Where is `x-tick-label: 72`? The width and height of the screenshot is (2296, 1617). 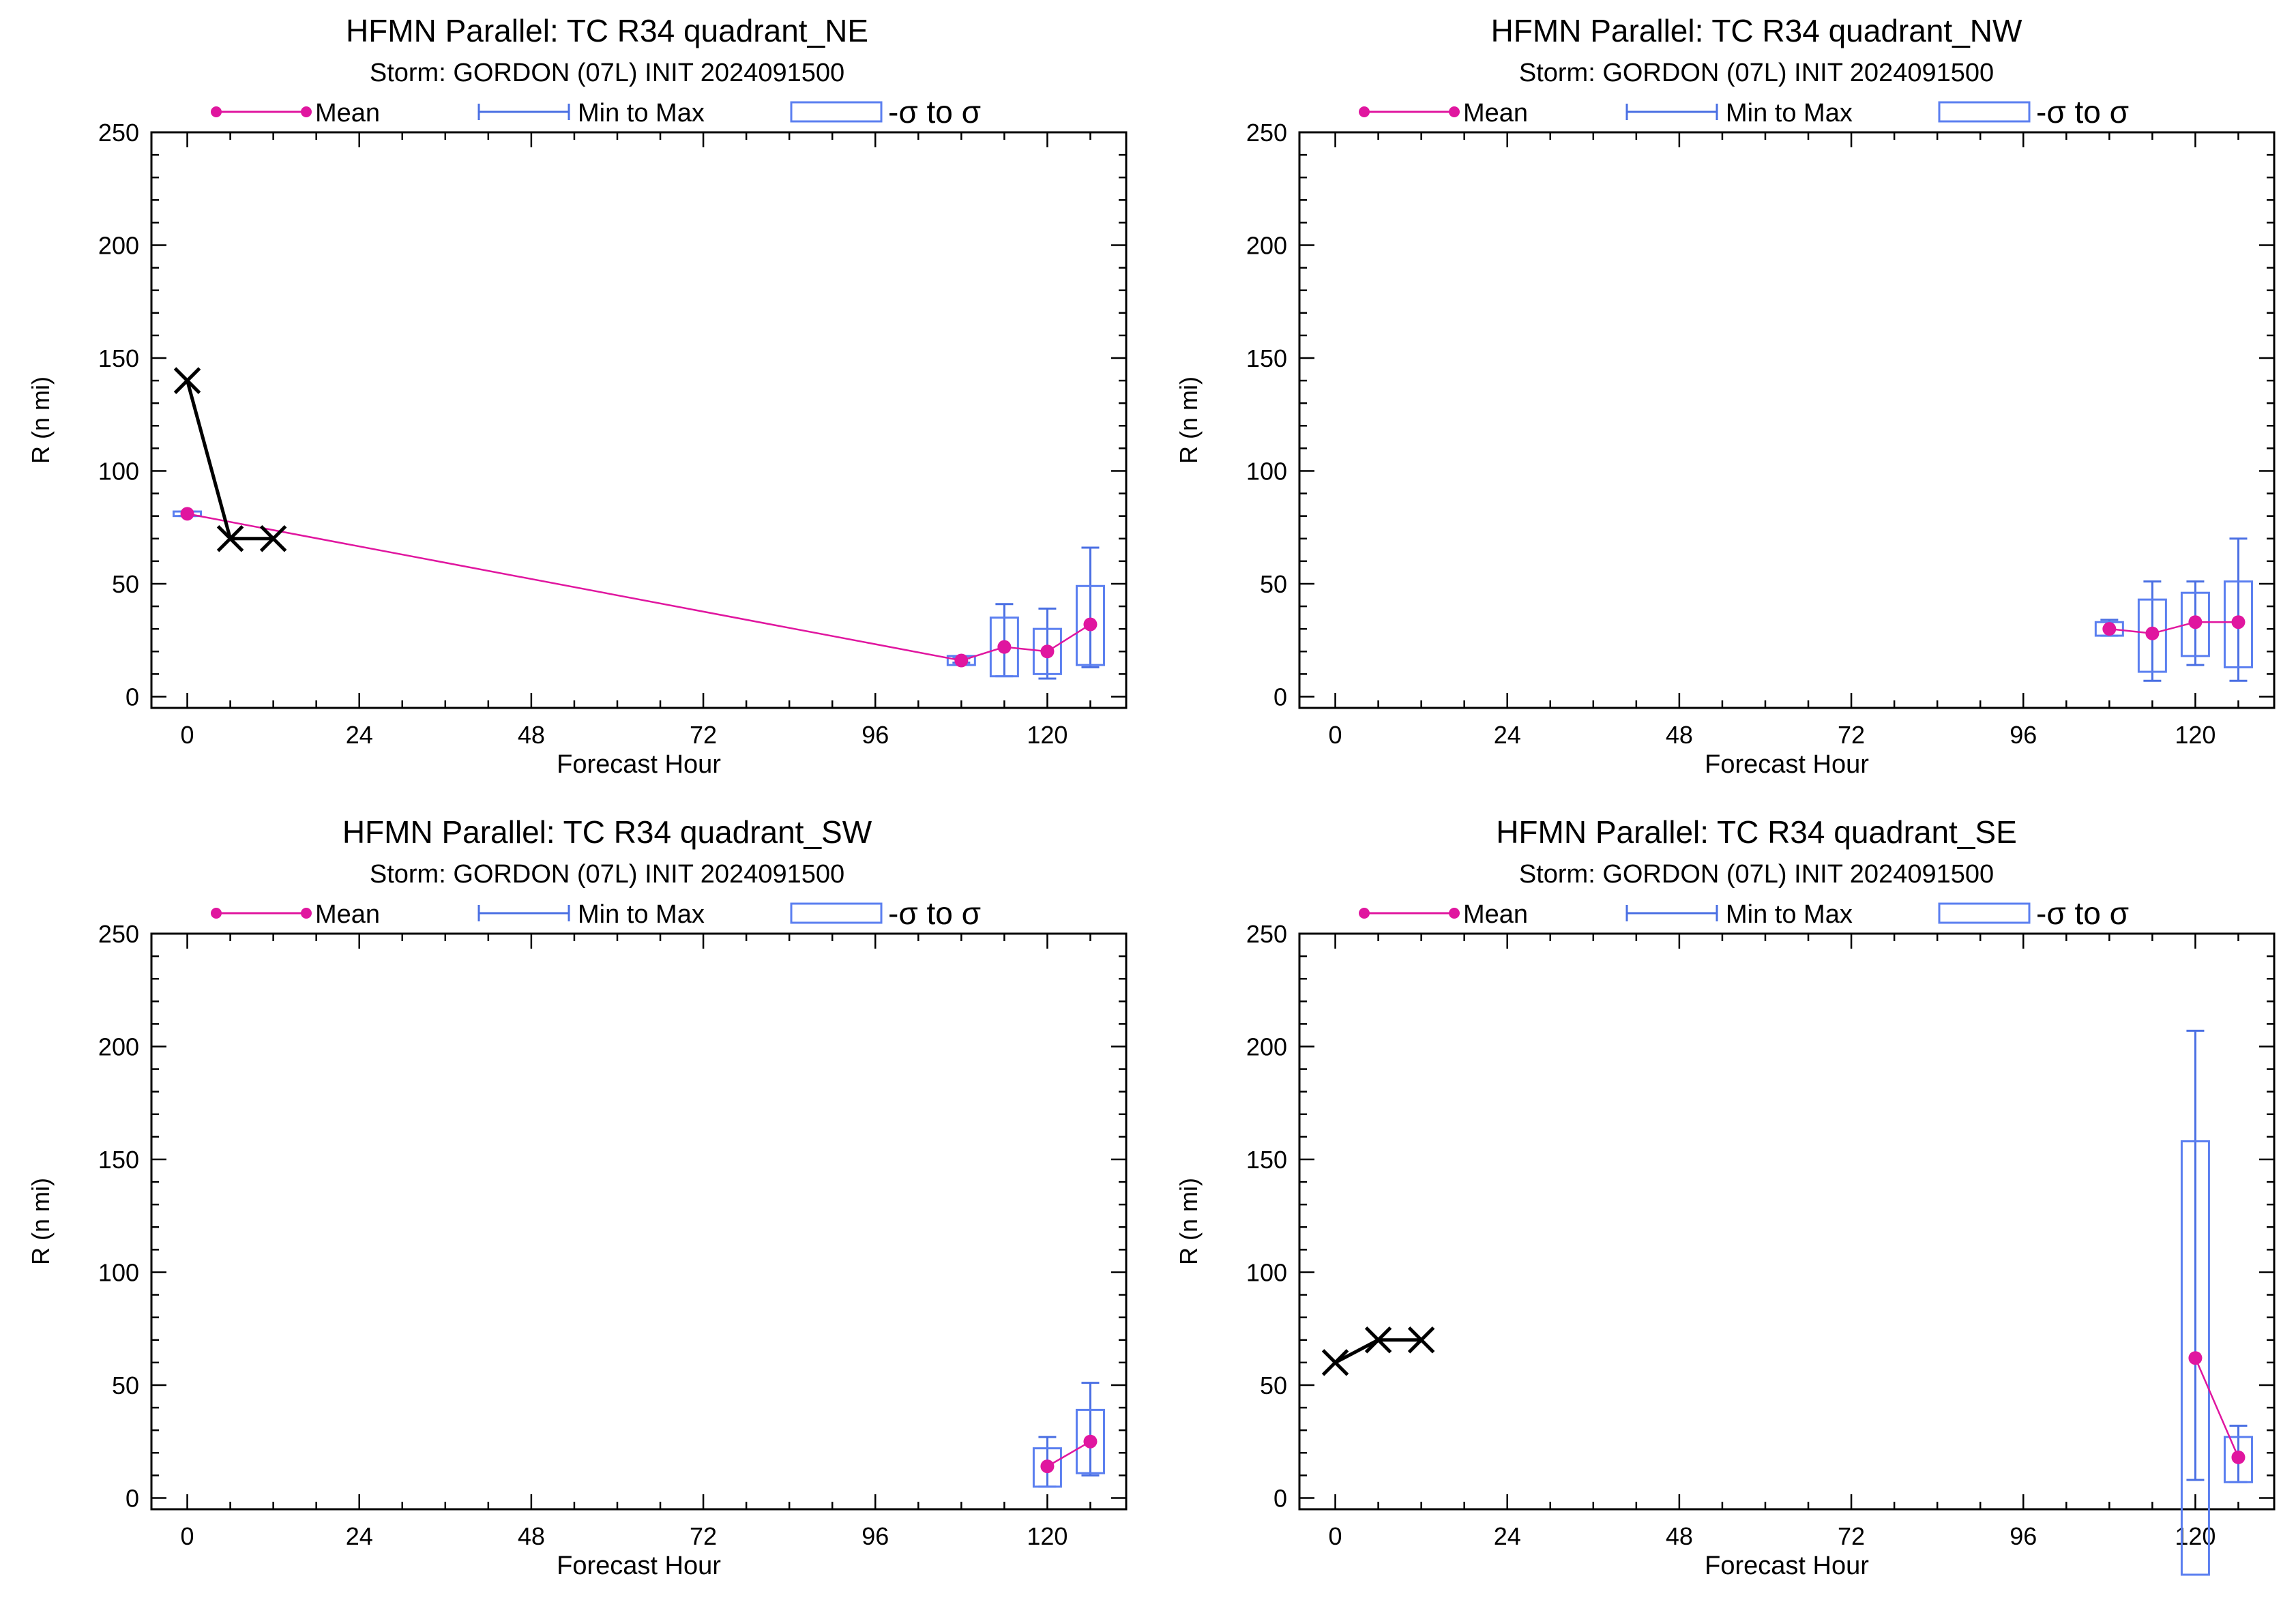 x-tick-label: 72 is located at coordinates (1852, 735).